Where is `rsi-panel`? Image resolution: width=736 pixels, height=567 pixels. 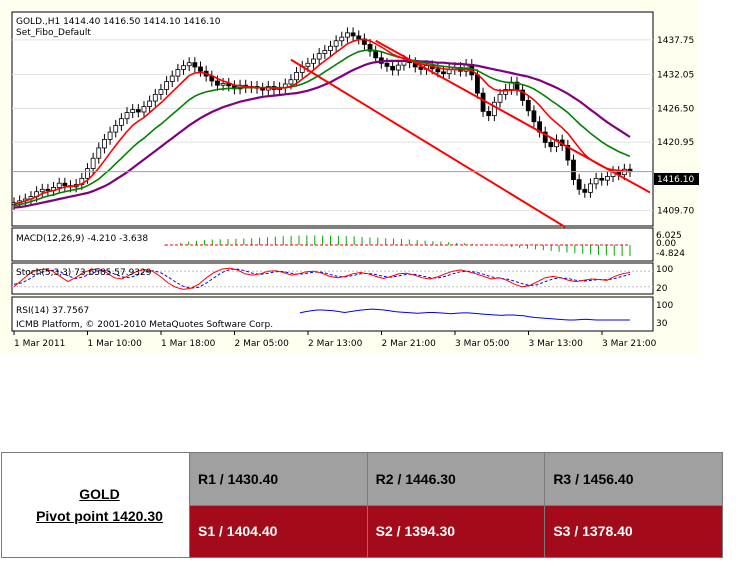
rsi-panel is located at coordinates (332, 314).